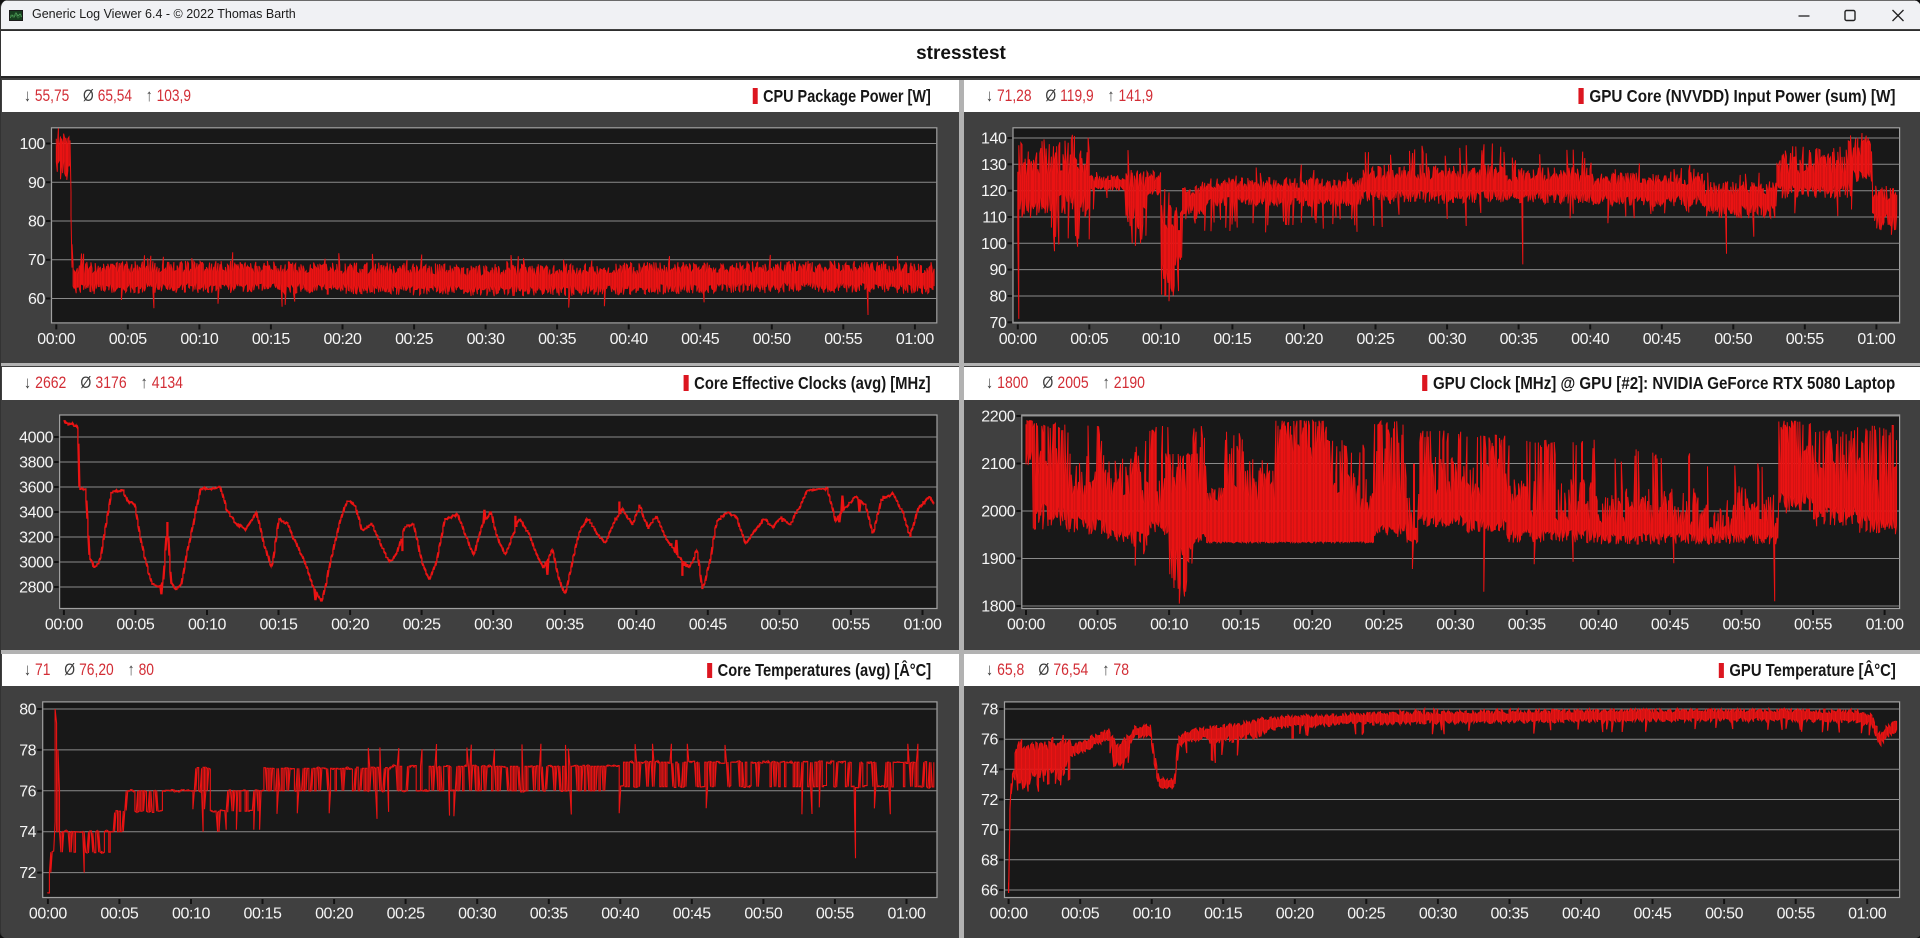 The height and width of the screenshot is (938, 1920). What do you see at coordinates (36, 563) in the screenshot?
I see `svg-text: 3000` at bounding box center [36, 563].